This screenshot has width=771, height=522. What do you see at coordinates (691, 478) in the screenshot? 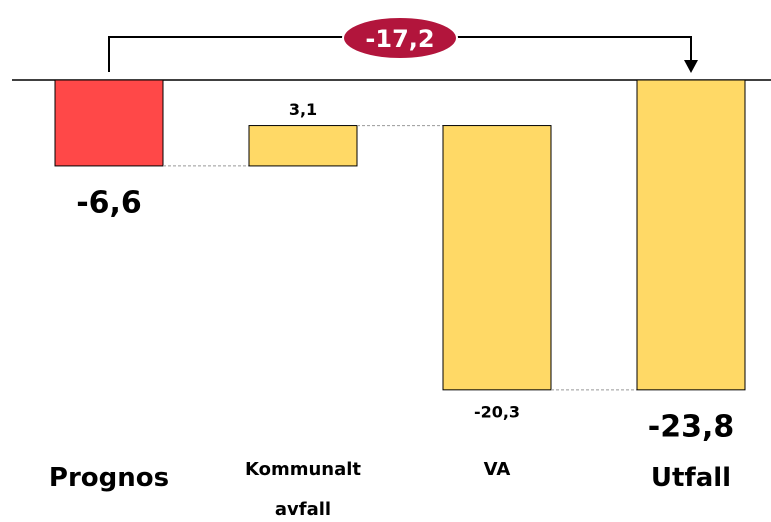
I see `category-label: Utfall` at bounding box center [691, 478].